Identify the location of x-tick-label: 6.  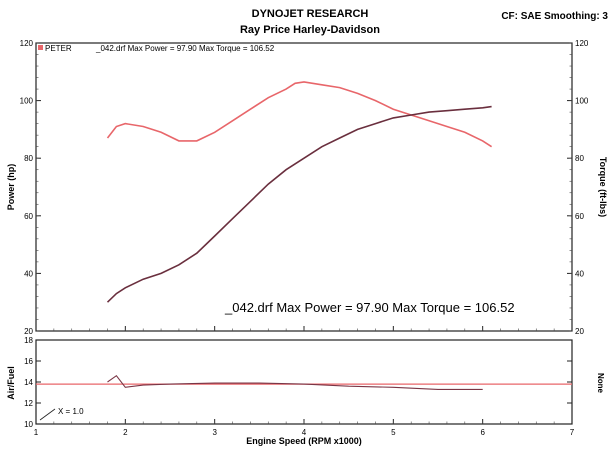
(482, 432).